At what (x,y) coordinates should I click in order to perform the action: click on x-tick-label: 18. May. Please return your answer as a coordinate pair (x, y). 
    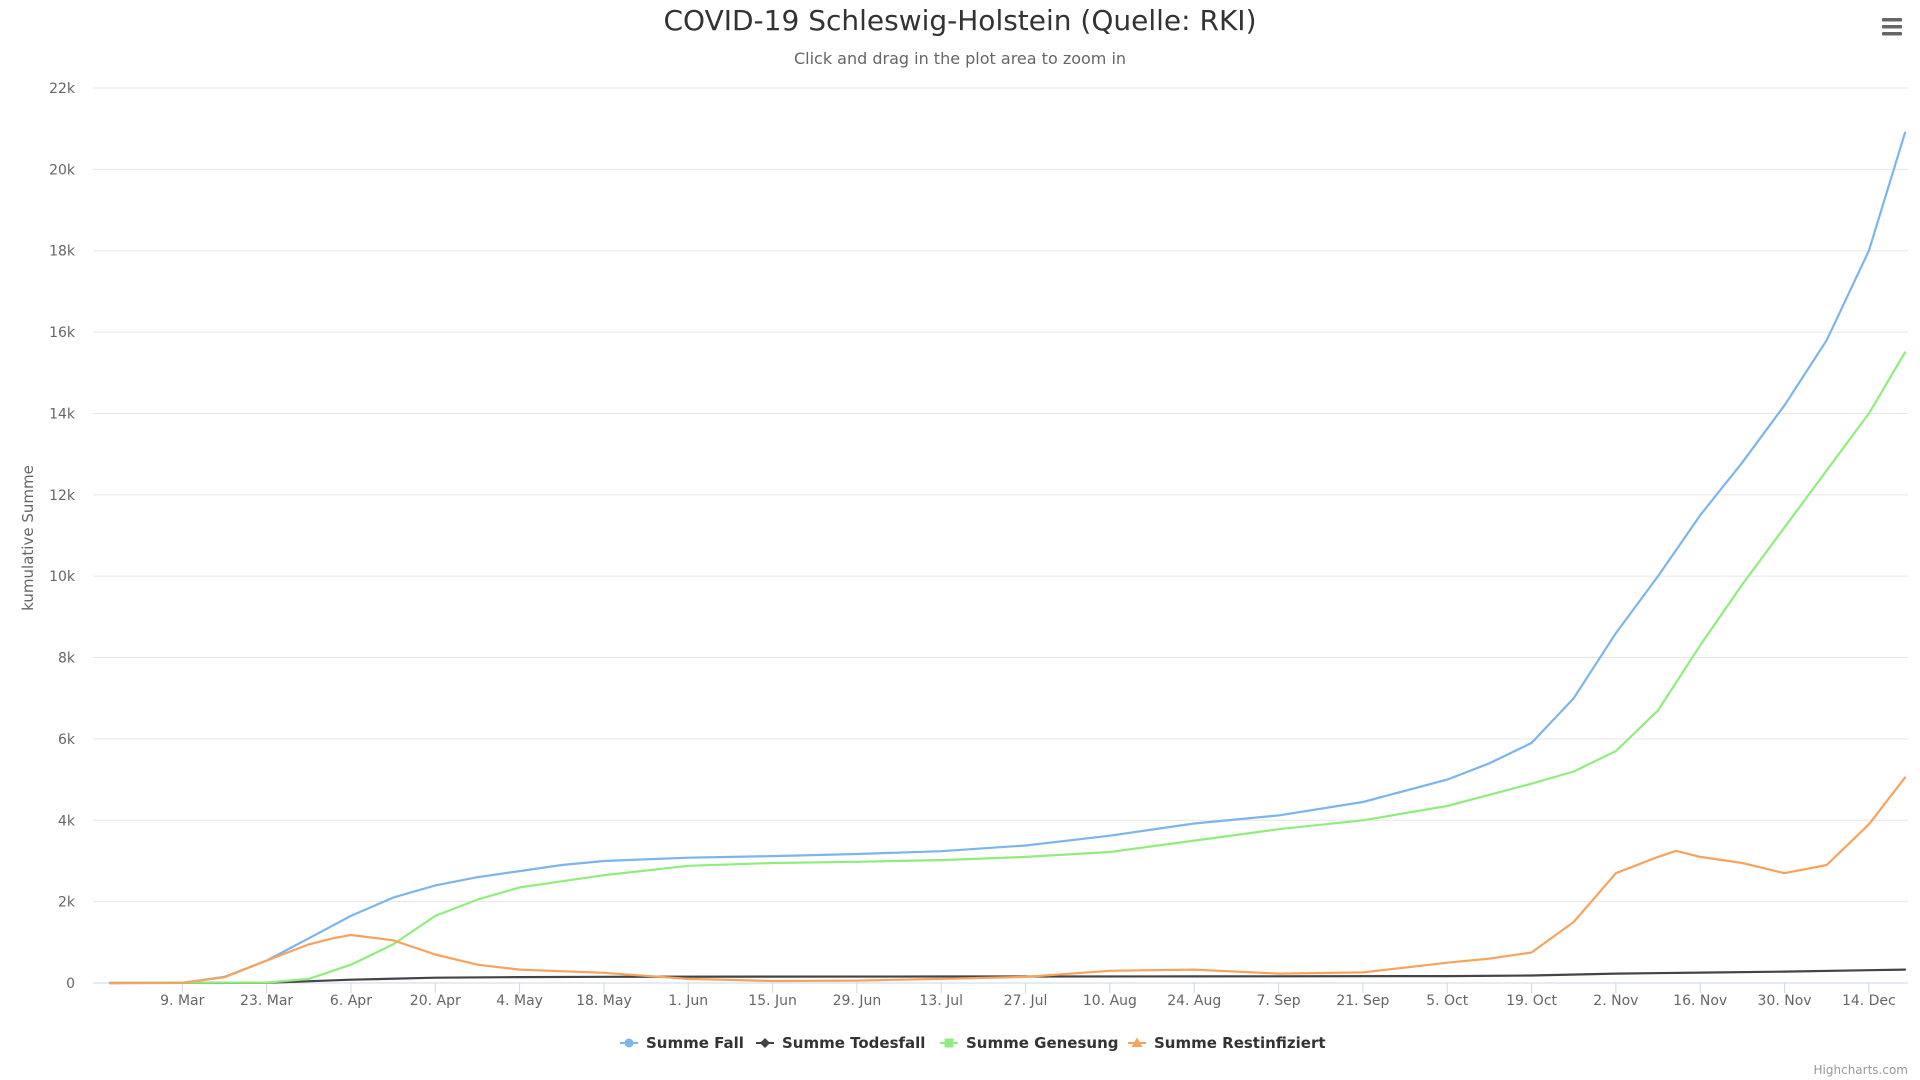
    Looking at the image, I should click on (604, 1001).